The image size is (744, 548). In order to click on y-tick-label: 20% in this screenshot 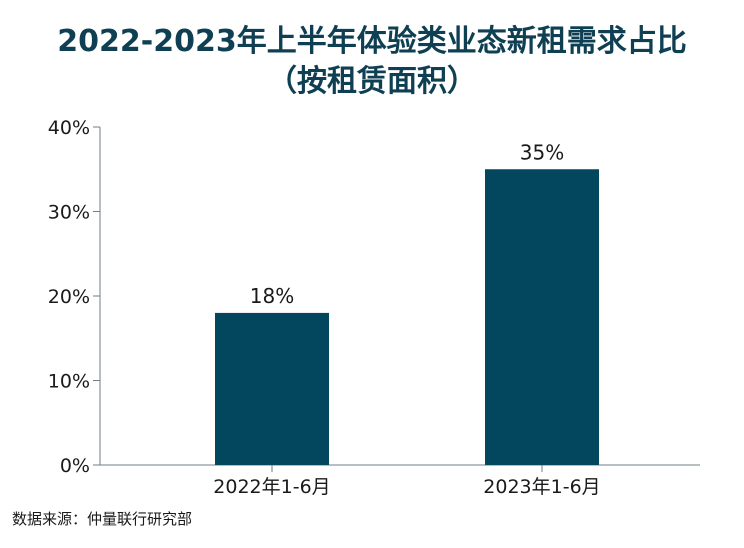, I will do `click(69, 297)`.